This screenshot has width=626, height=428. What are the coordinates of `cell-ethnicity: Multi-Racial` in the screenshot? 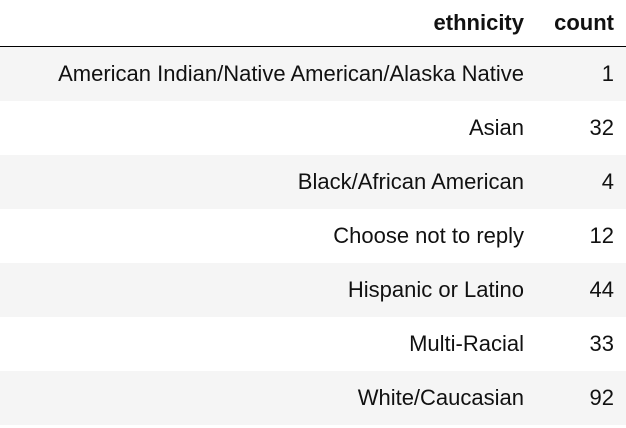 It's located at (466, 343).